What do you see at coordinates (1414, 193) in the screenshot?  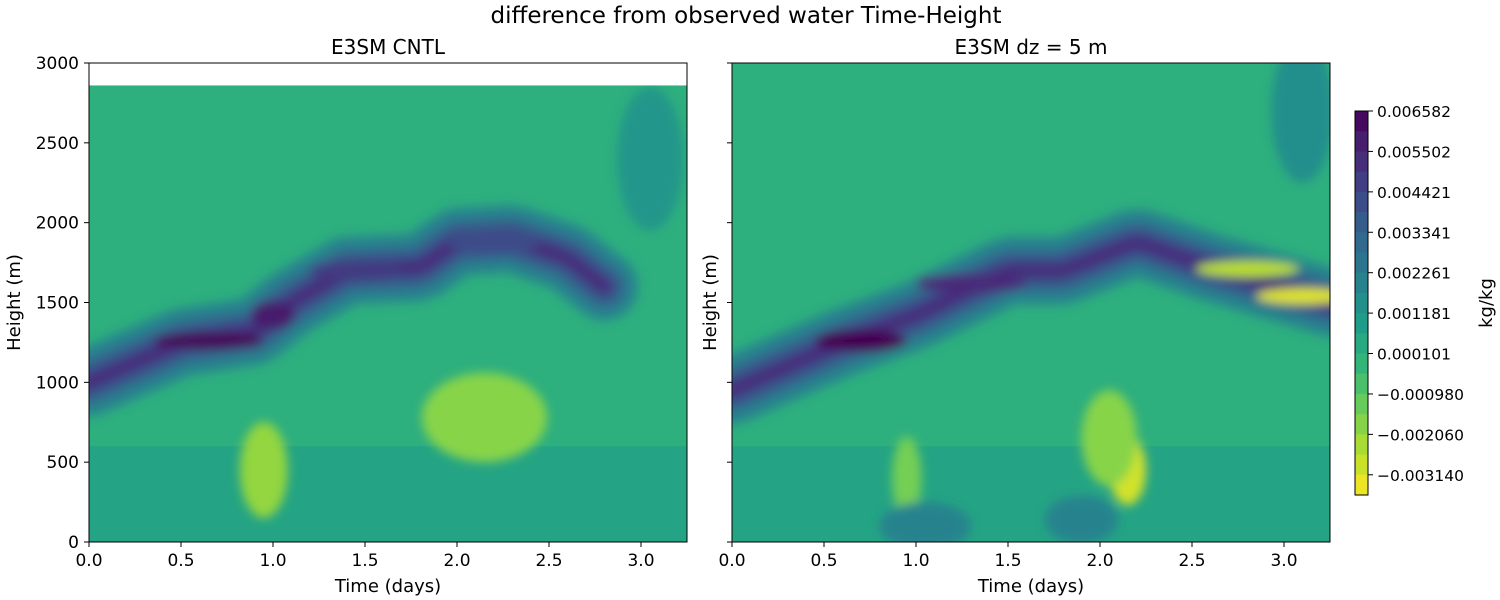 I see `colorbar-tick-label: 0.004421` at bounding box center [1414, 193].